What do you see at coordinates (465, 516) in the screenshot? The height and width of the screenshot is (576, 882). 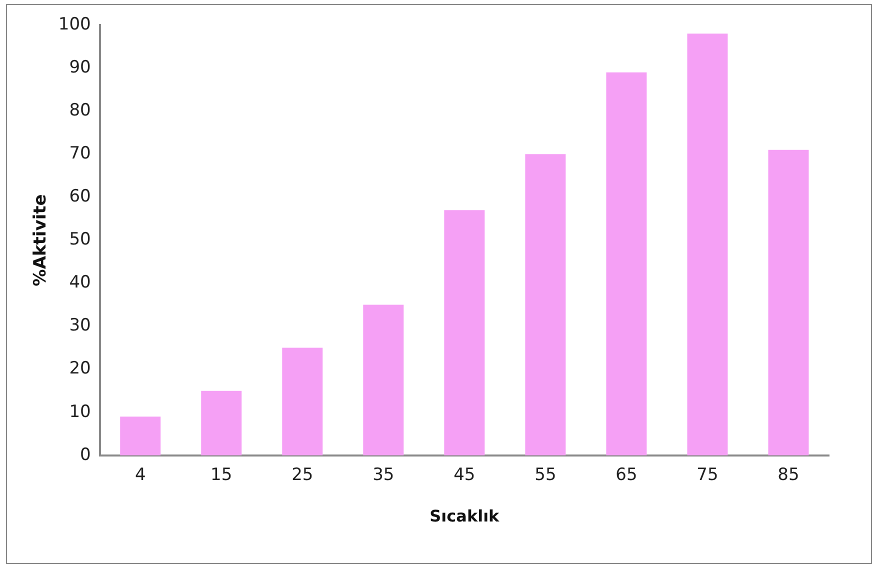 I see `x-axis-title: Sıcaklık` at bounding box center [465, 516].